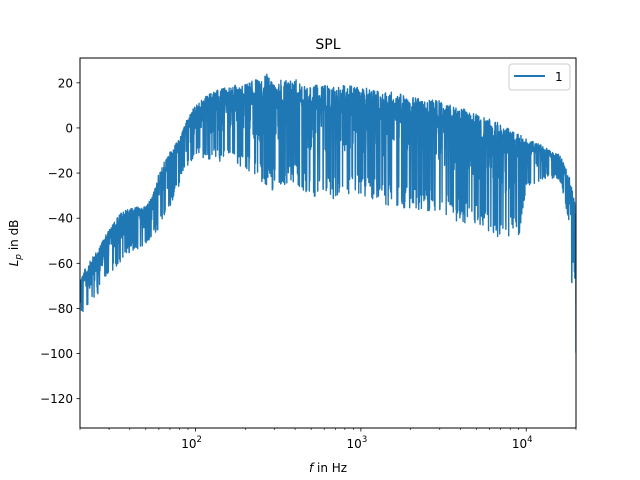 Image resolution: width=640 pixels, height=480 pixels. I want to click on y-tick-label: −40, so click(60, 219).